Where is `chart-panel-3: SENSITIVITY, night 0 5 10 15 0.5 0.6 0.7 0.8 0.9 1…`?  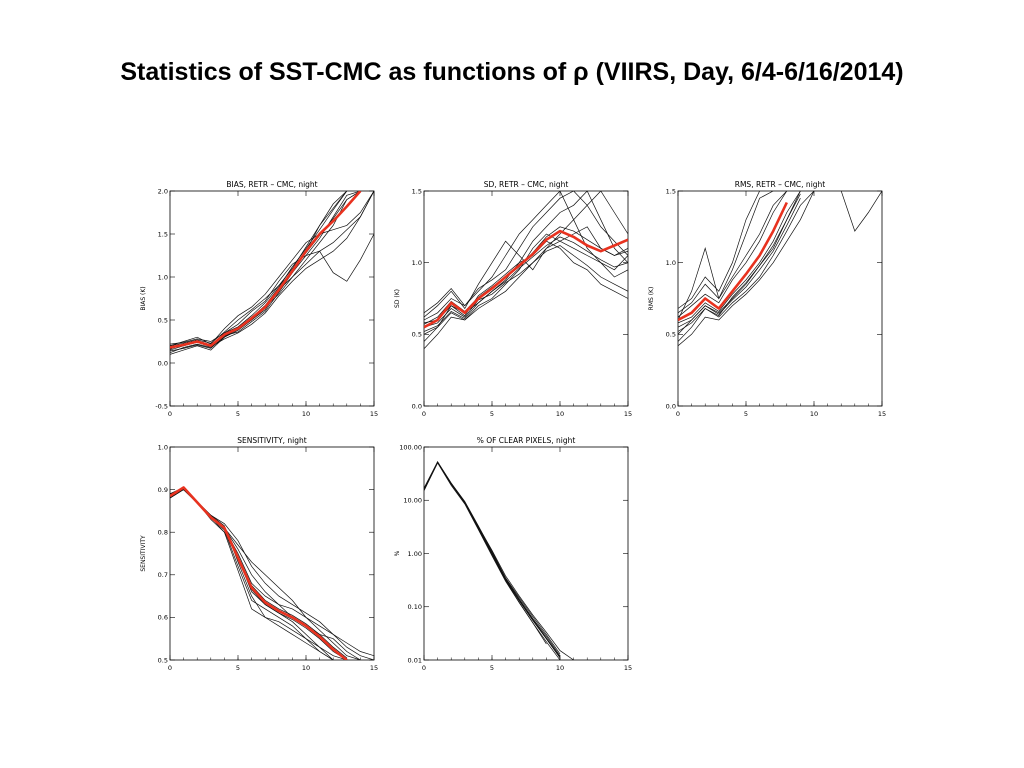 chart-panel-3: SENSITIVITY, night 0 5 10 15 0.5 0.6 0.7 0.8 0.9 1… is located at coordinates (259, 554).